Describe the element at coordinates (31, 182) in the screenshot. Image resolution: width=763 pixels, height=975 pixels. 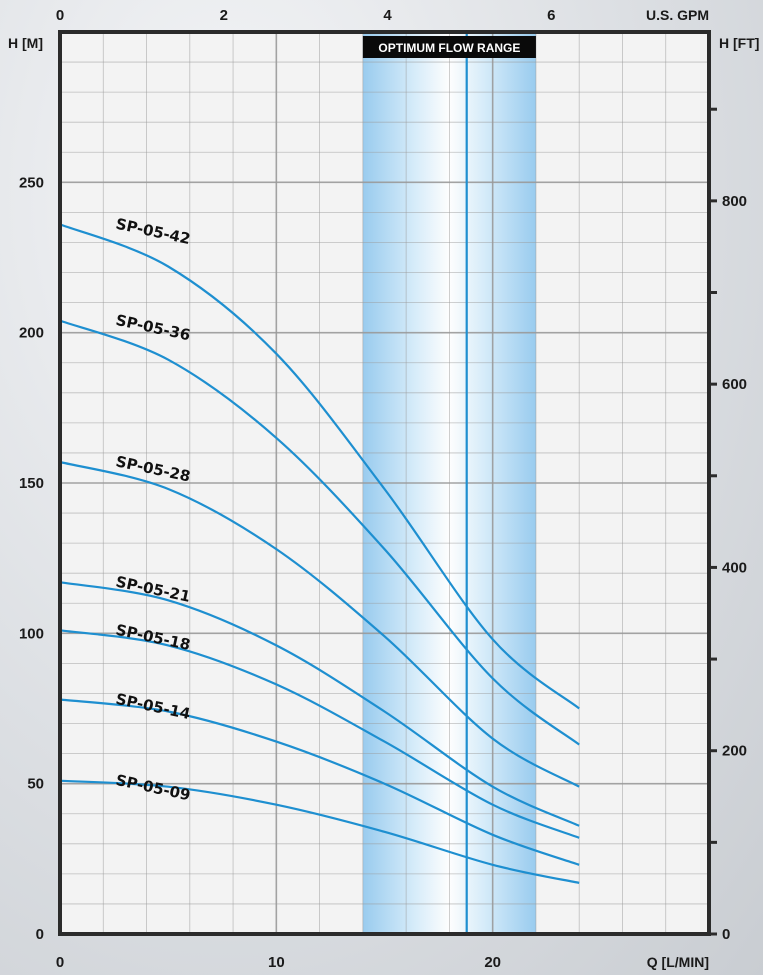
I see `y-tick-label: 250` at that location.